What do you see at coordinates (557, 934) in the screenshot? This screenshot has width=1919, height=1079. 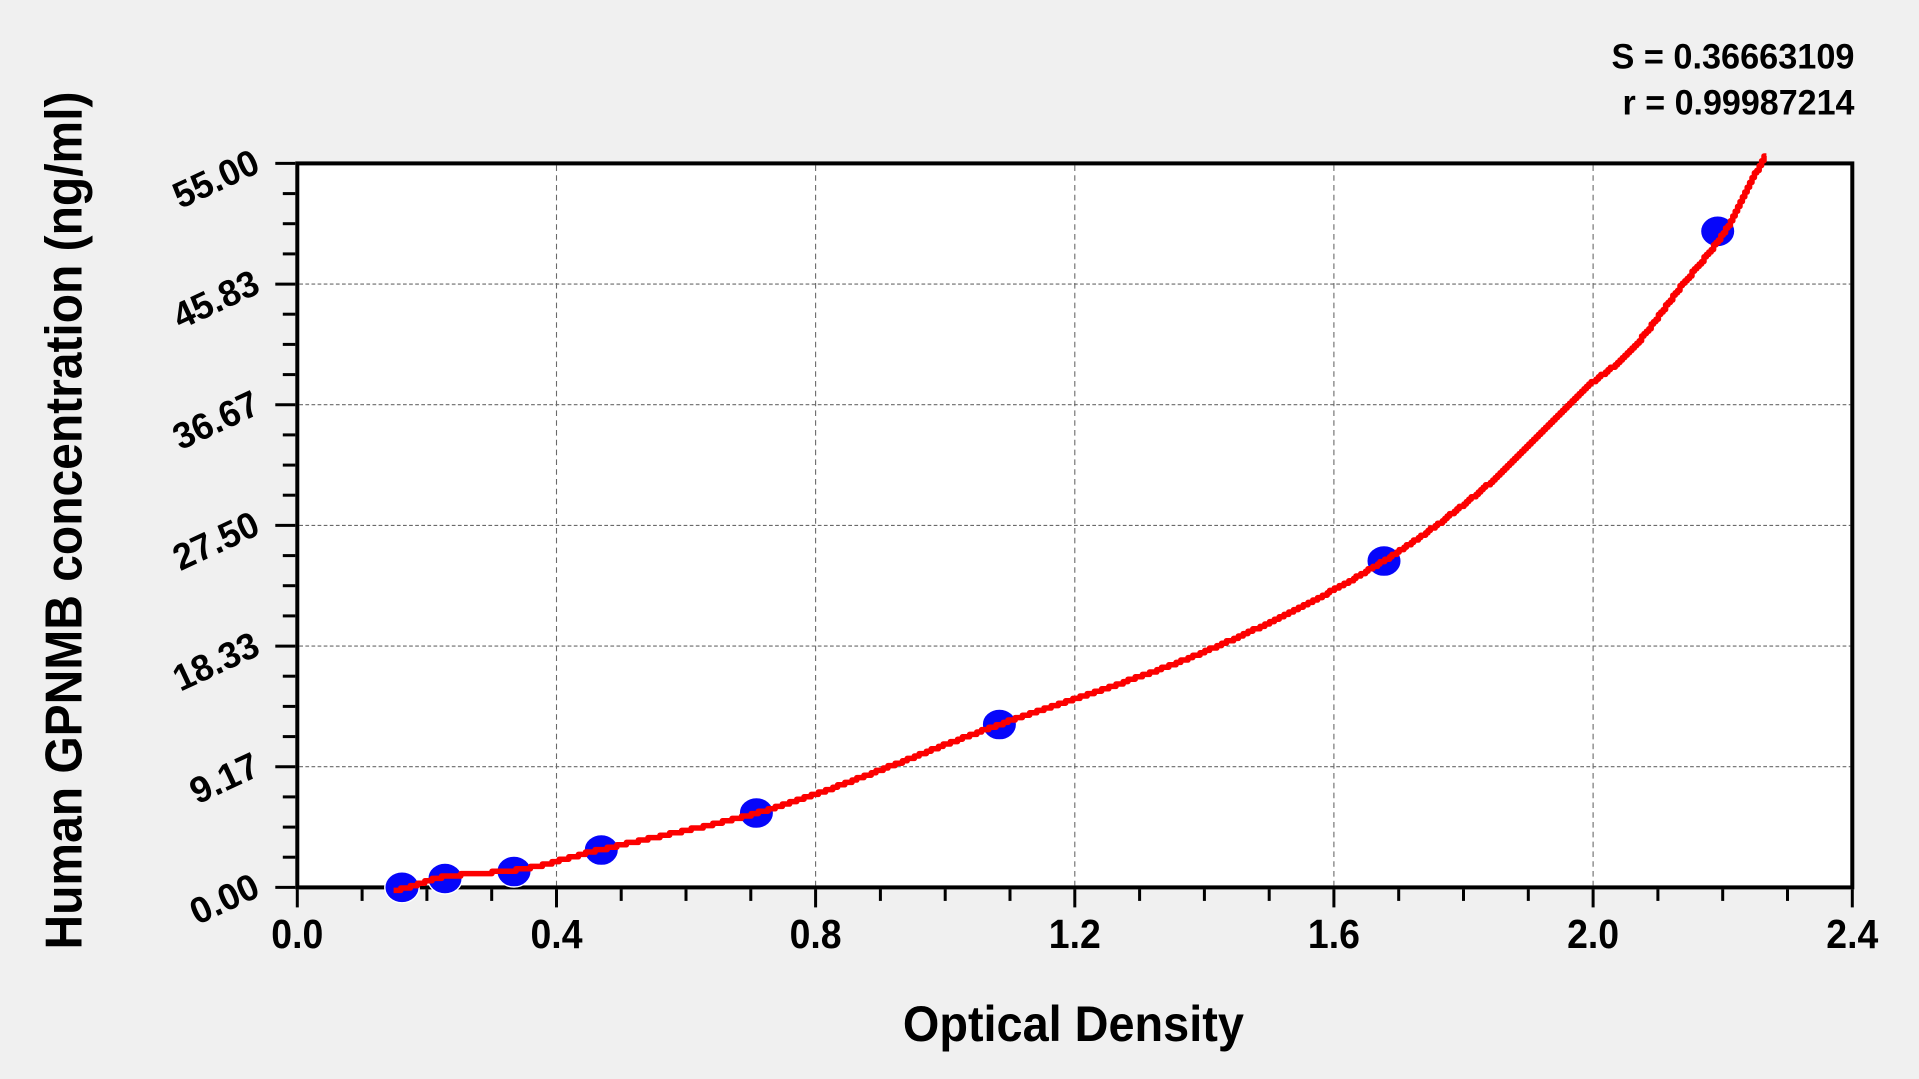 I see `svg-text: 0.4` at bounding box center [557, 934].